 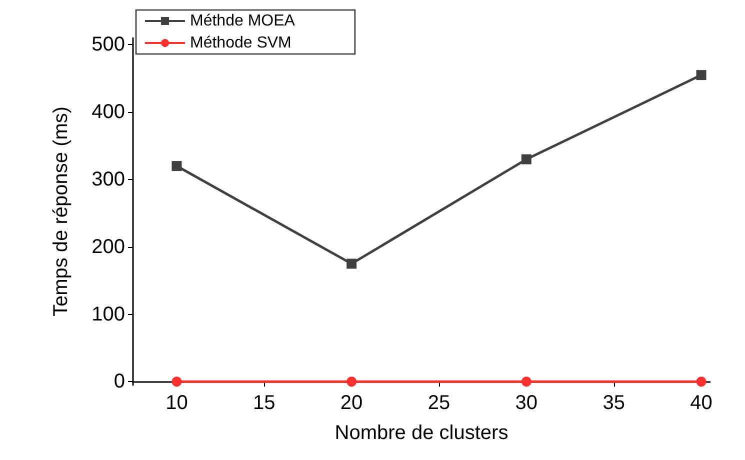 What do you see at coordinates (108, 112) in the screenshot?
I see `y-tick-label: 400` at bounding box center [108, 112].